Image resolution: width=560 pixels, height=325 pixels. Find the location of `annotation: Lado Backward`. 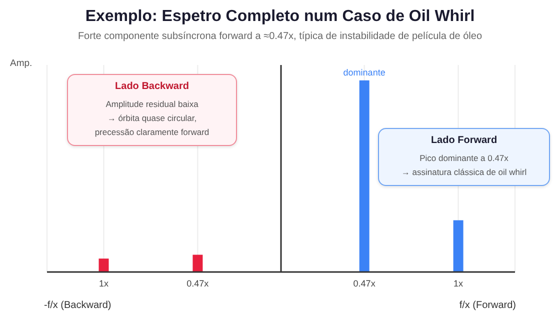

annotation: Lado Backward is located at coordinates (152, 86).